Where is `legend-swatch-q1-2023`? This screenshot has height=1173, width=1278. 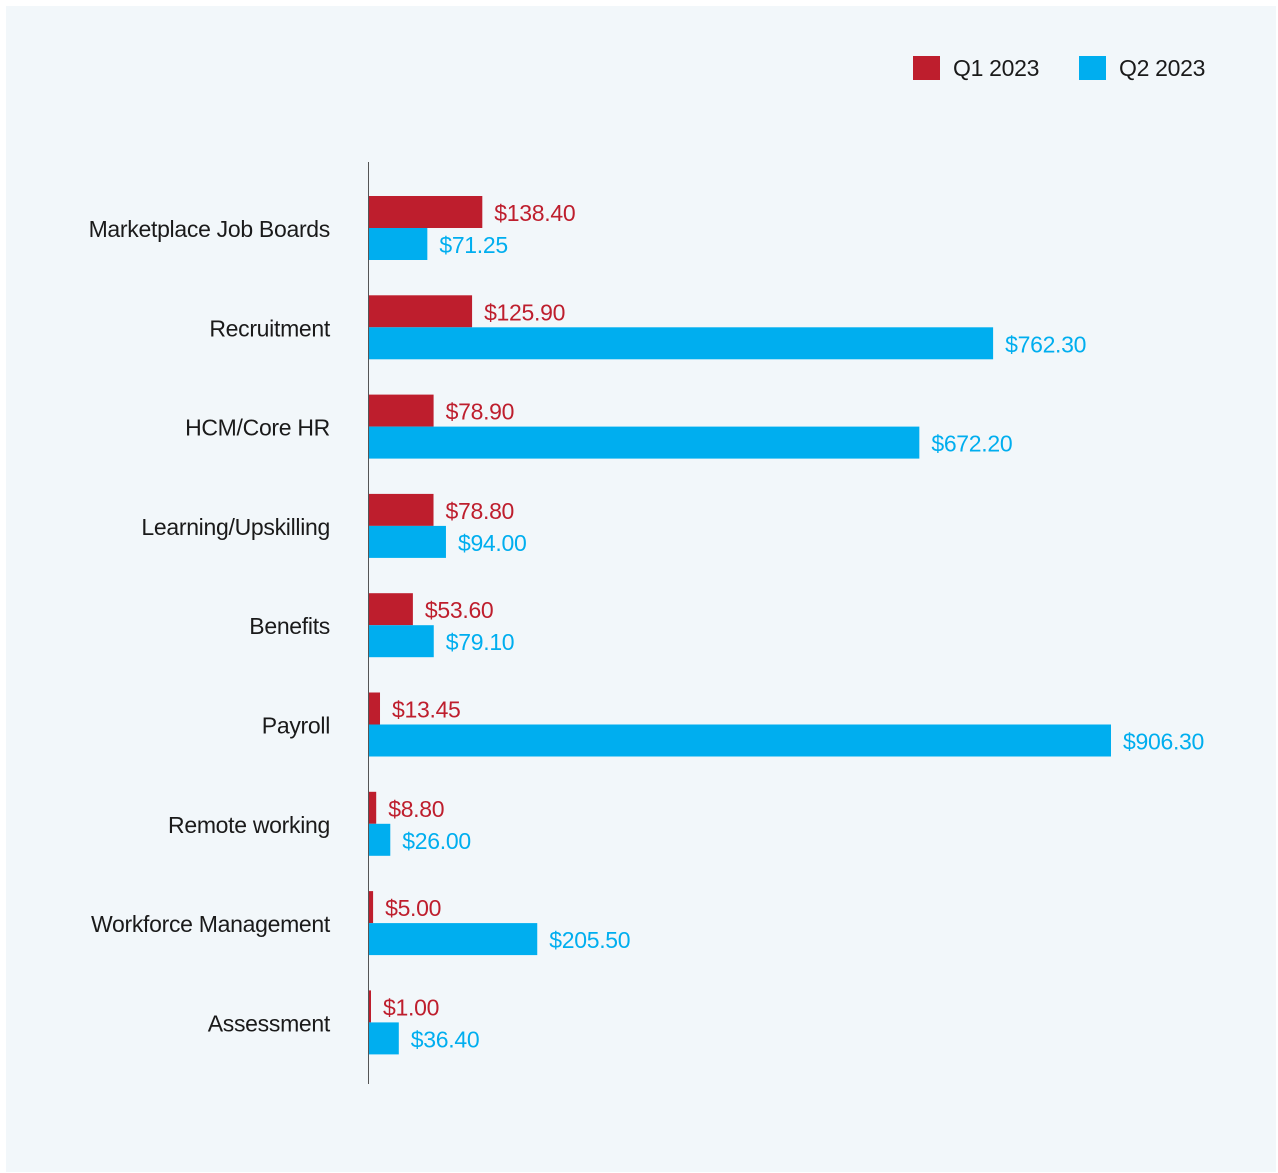 legend-swatch-q1-2023 is located at coordinates (926, 68).